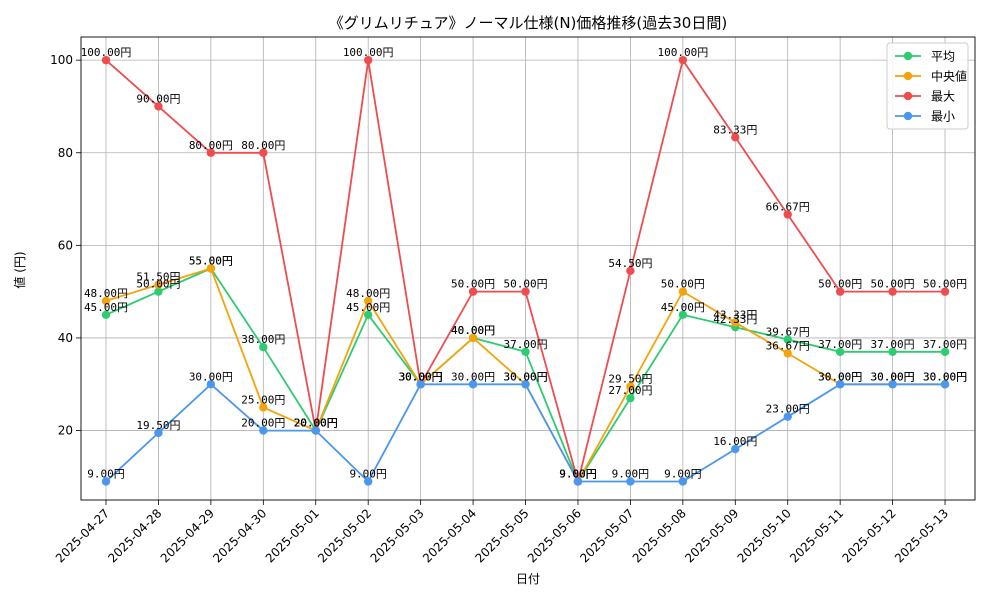 This screenshot has height=600, width=1000. I want to click on data-label: 27.00円, so click(630, 390).